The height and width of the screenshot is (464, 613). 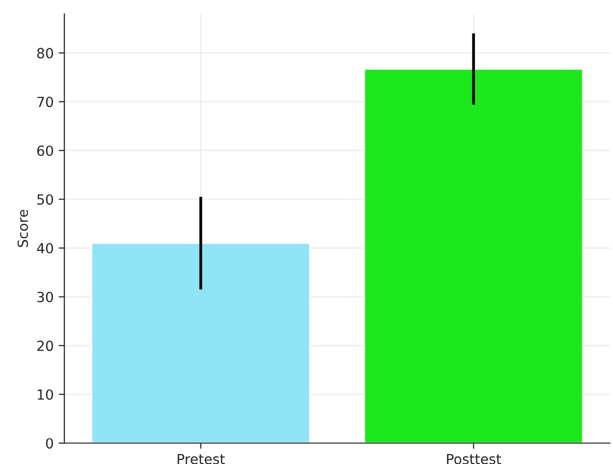 What do you see at coordinates (45, 102) in the screenshot?
I see `y-tick-label: 70` at bounding box center [45, 102].